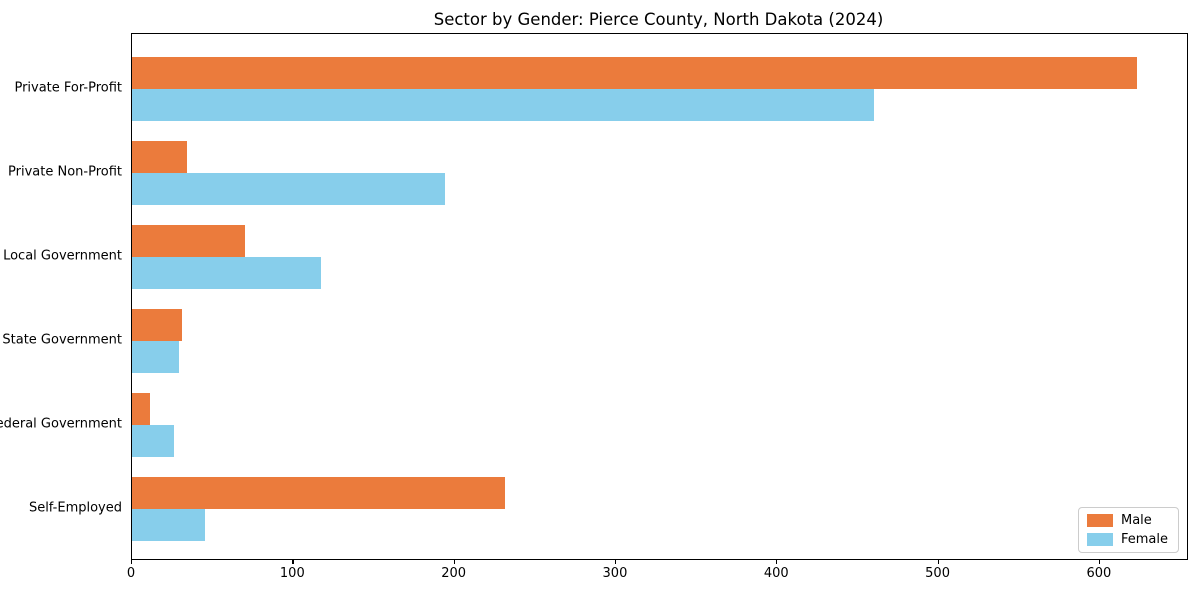 This screenshot has height=600, width=1200. I want to click on legend-label-male: Male, so click(1136, 520).